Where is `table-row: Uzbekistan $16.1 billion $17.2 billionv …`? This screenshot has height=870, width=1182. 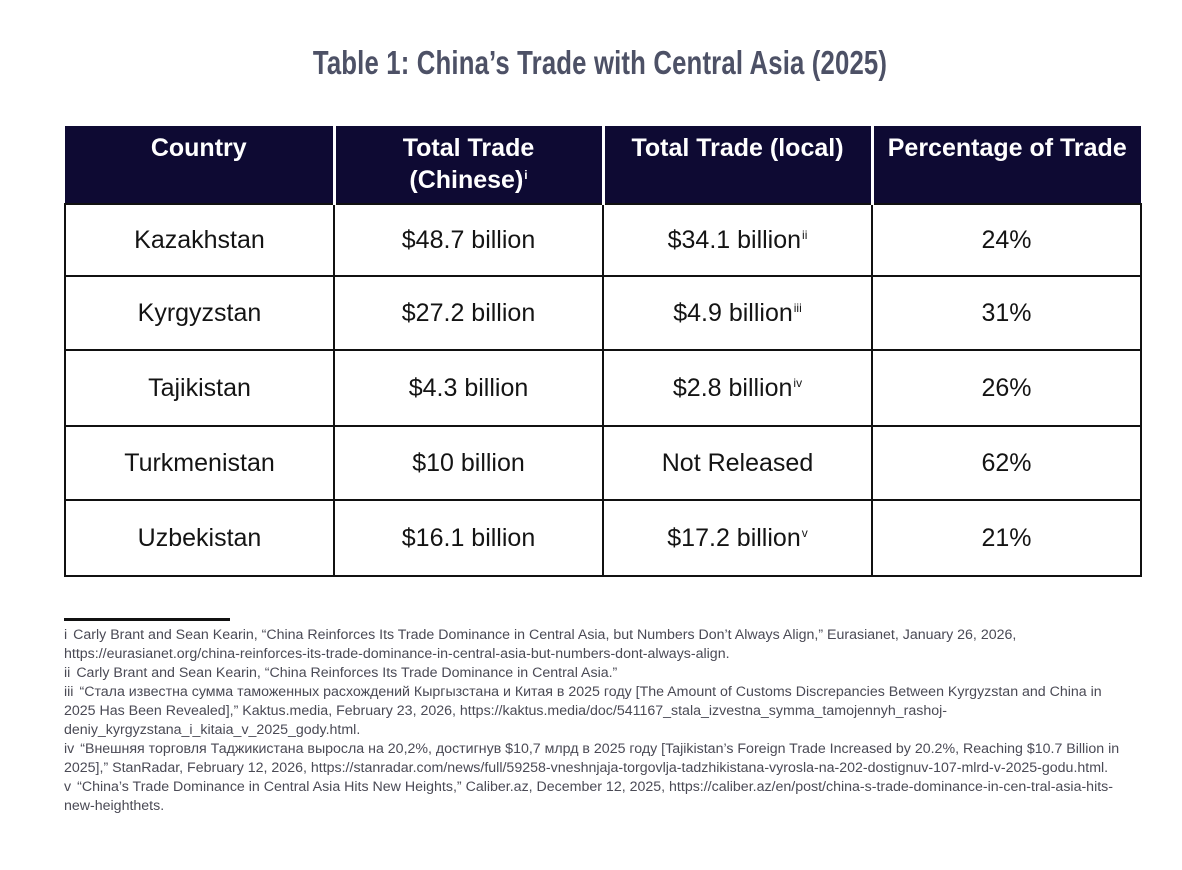 table-row: Uzbekistan $16.1 billion $17.2 billionv … is located at coordinates (603, 538).